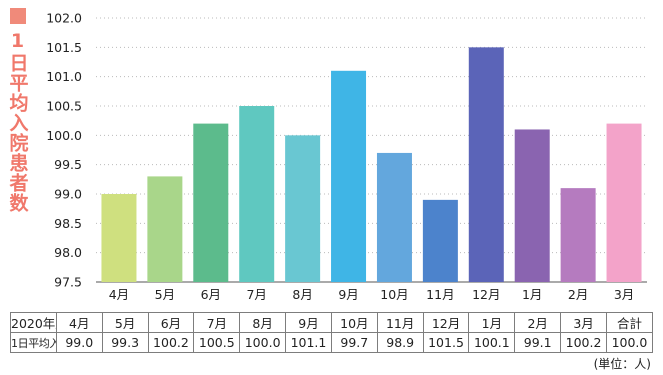  Describe the element at coordinates (446, 342) in the screenshot. I see `table-value-cell: 101.5` at that location.